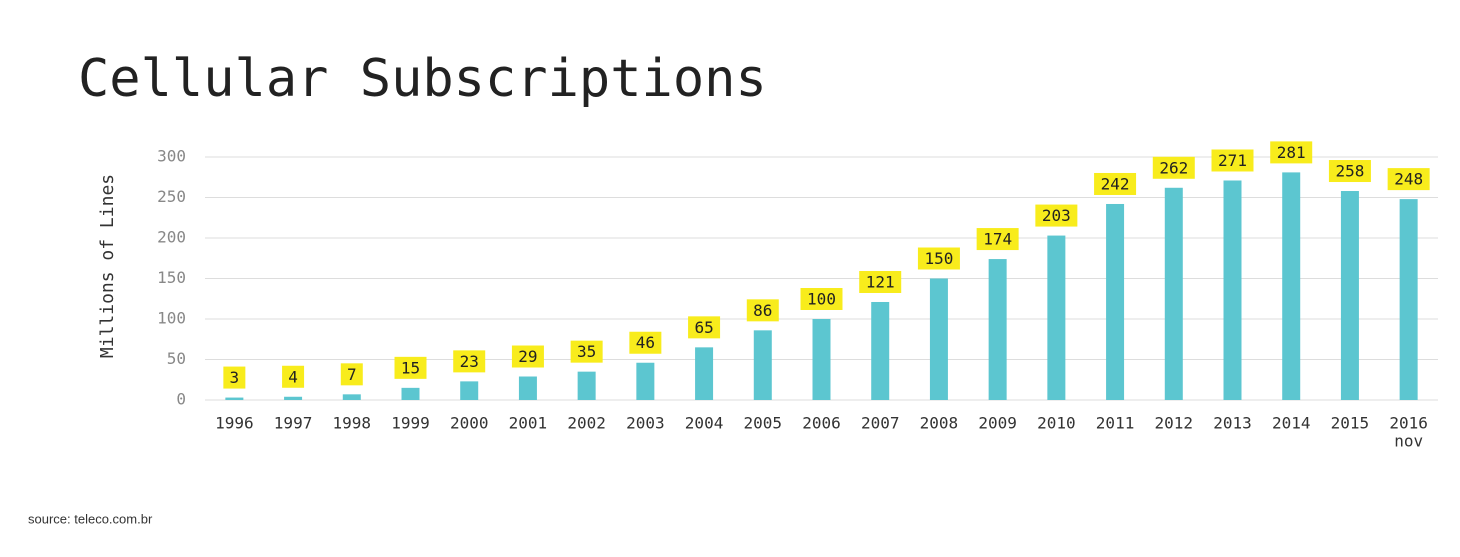  Describe the element at coordinates (234, 423) in the screenshot. I see `x-tick-label: 1996` at that location.